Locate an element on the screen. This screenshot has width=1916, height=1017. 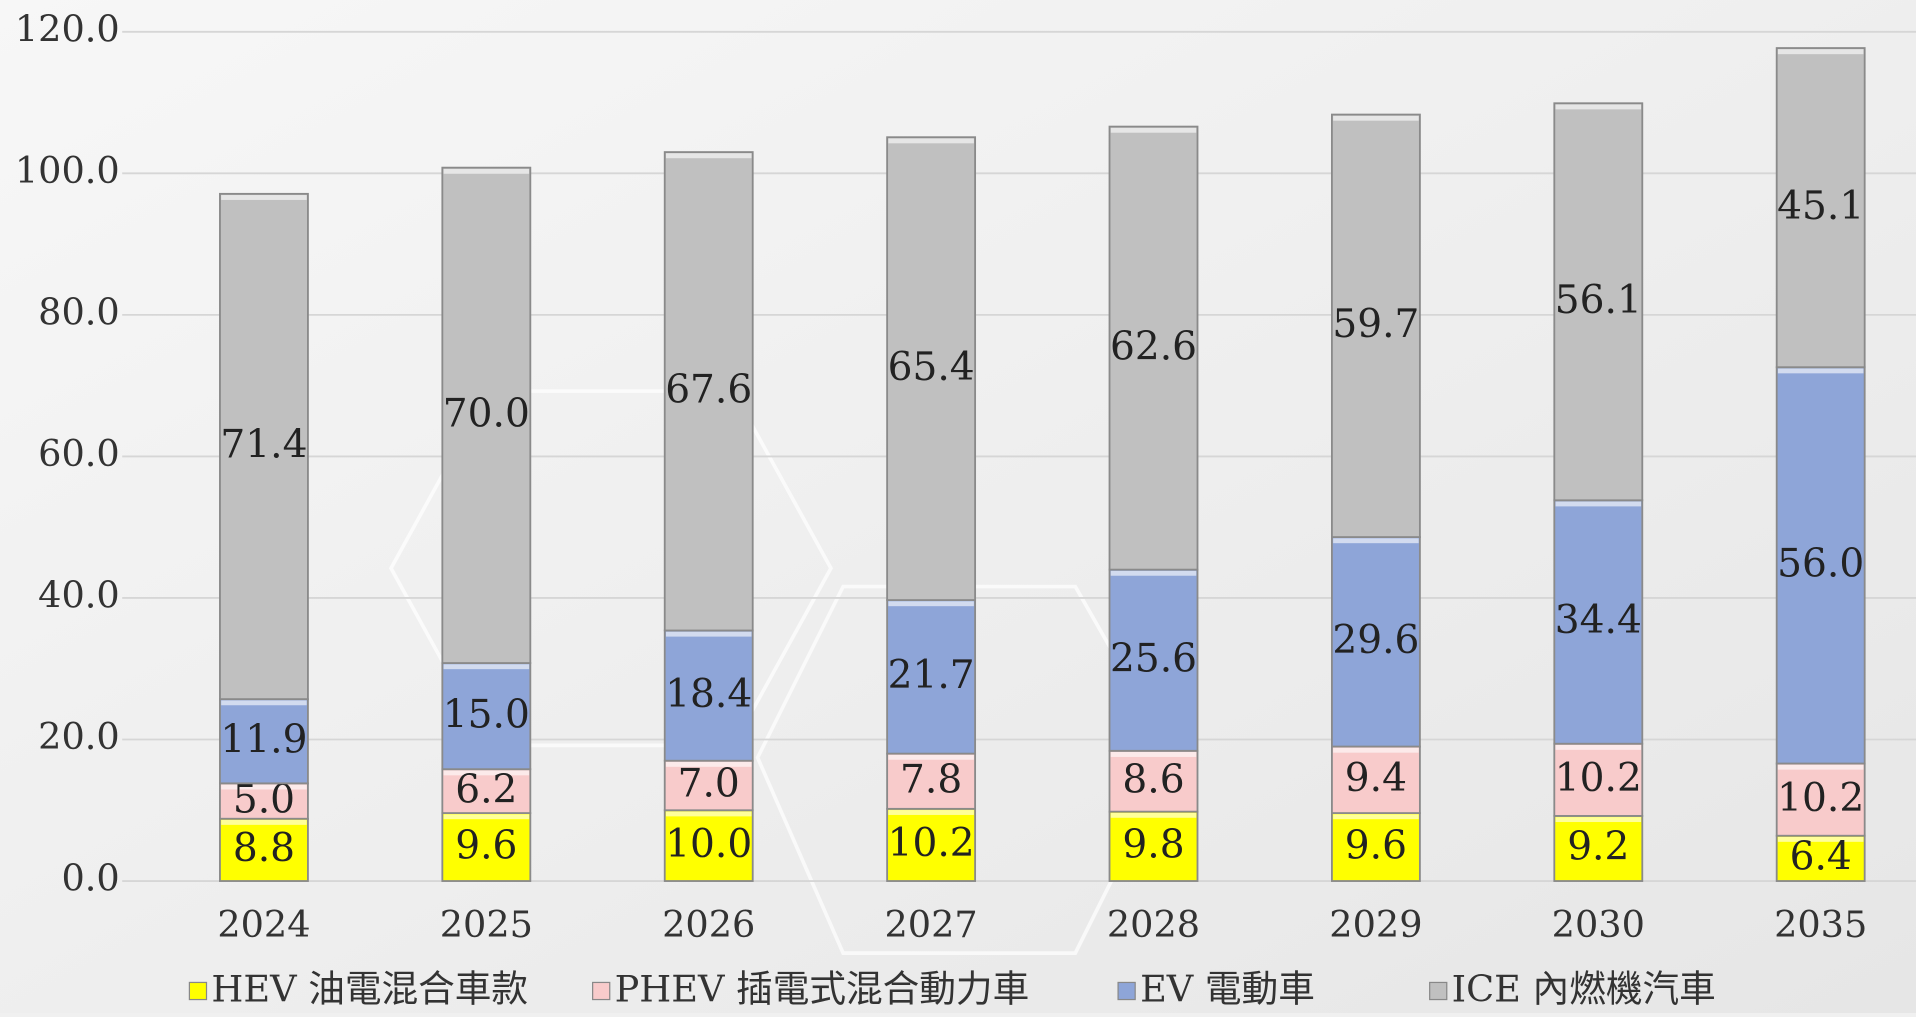
data-label: 25.6 is located at coordinates (1153, 658).